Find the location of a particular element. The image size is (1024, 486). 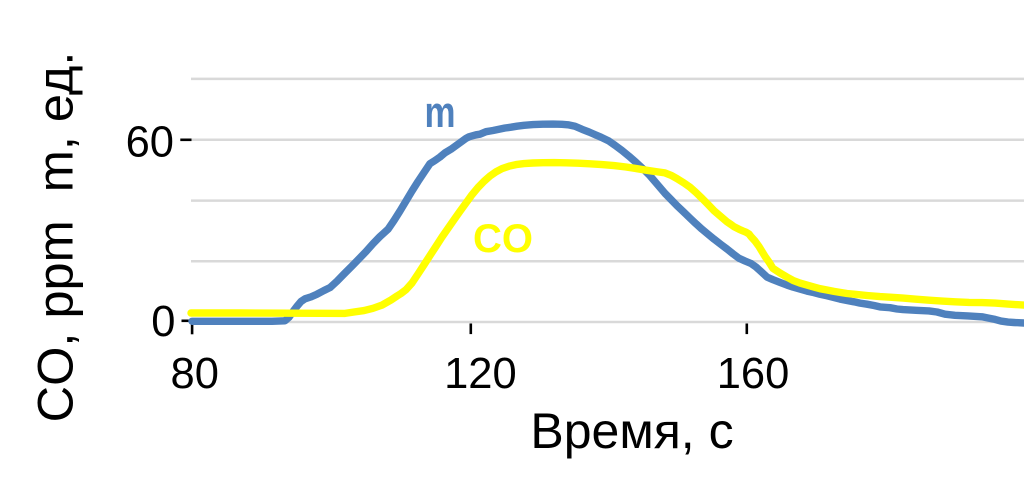

svg-text: CO, ppm m, ед. is located at coordinates (55, 237).